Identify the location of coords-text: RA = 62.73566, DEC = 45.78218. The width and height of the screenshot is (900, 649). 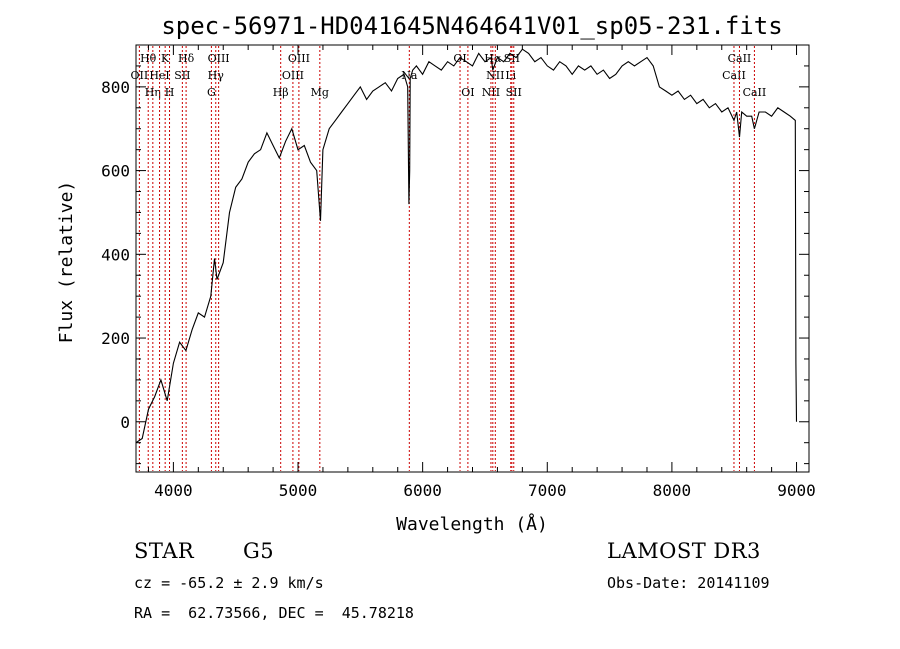
(274, 613).